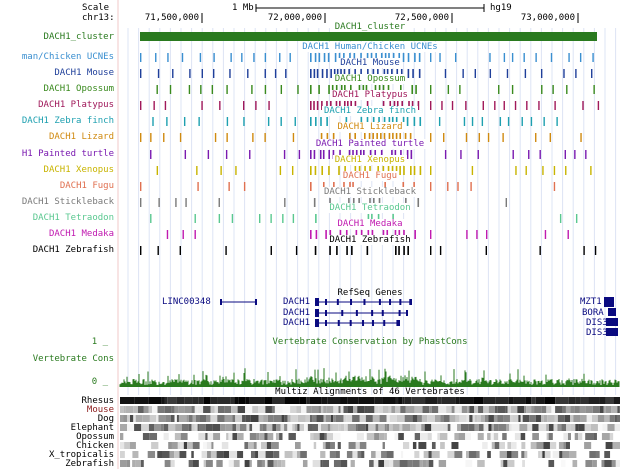  I want to click on cluster-title-text: DACH1_cluster, so click(370, 27).